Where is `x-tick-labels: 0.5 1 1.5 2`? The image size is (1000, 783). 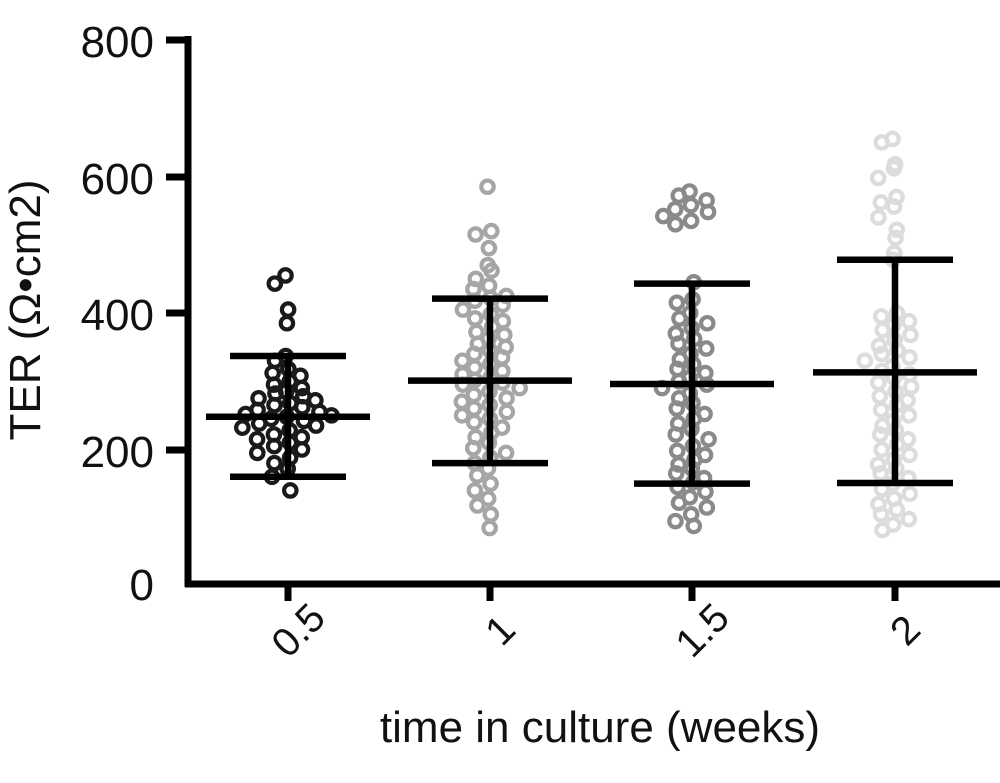 x-tick-labels: 0.5 1 1.5 2 is located at coordinates (596, 630).